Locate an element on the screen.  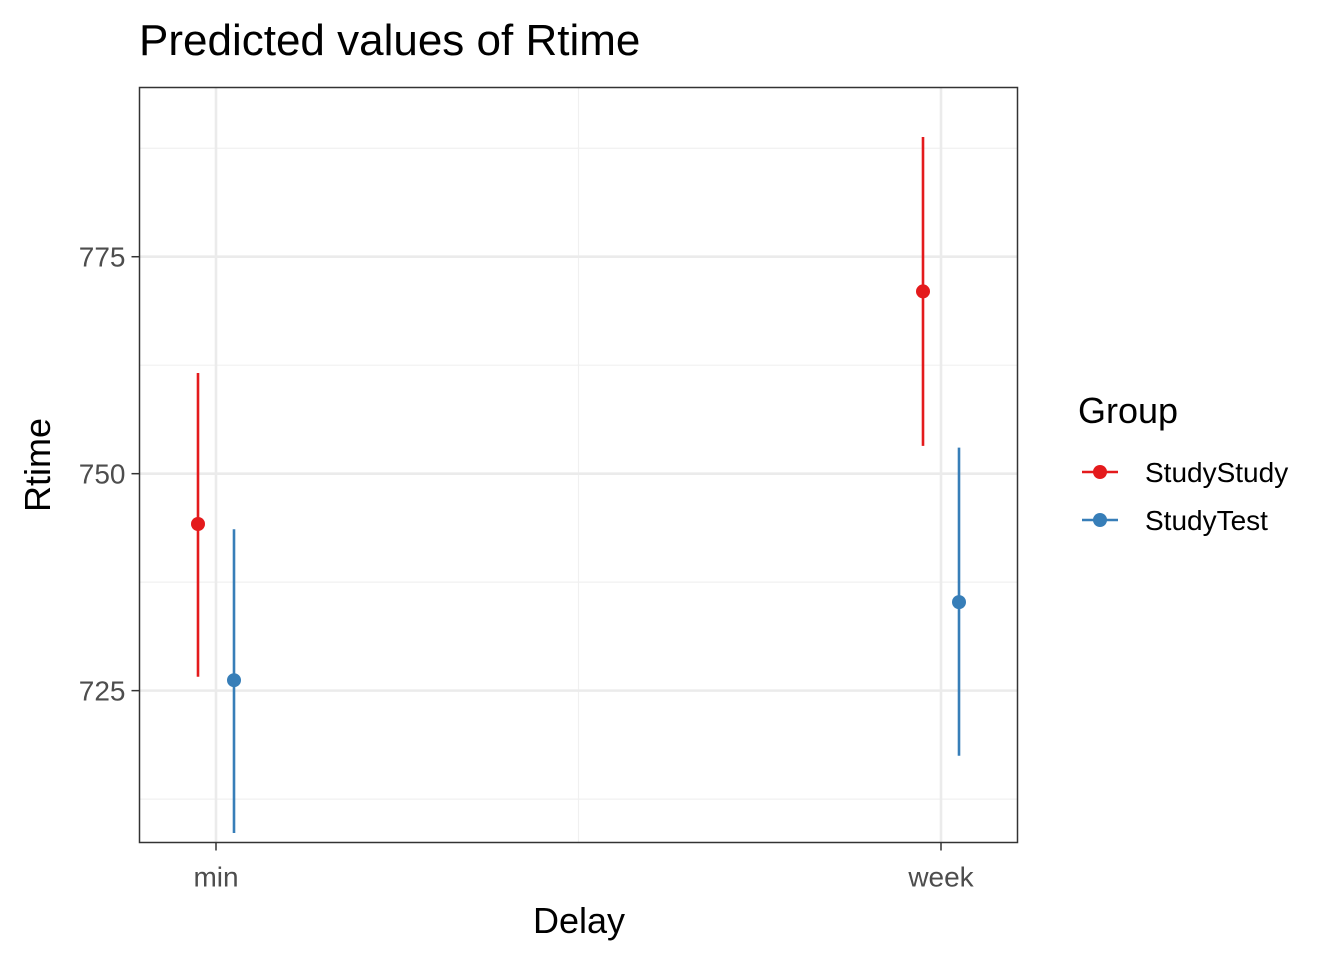
x-axis-title: Delay is located at coordinates (579, 920).